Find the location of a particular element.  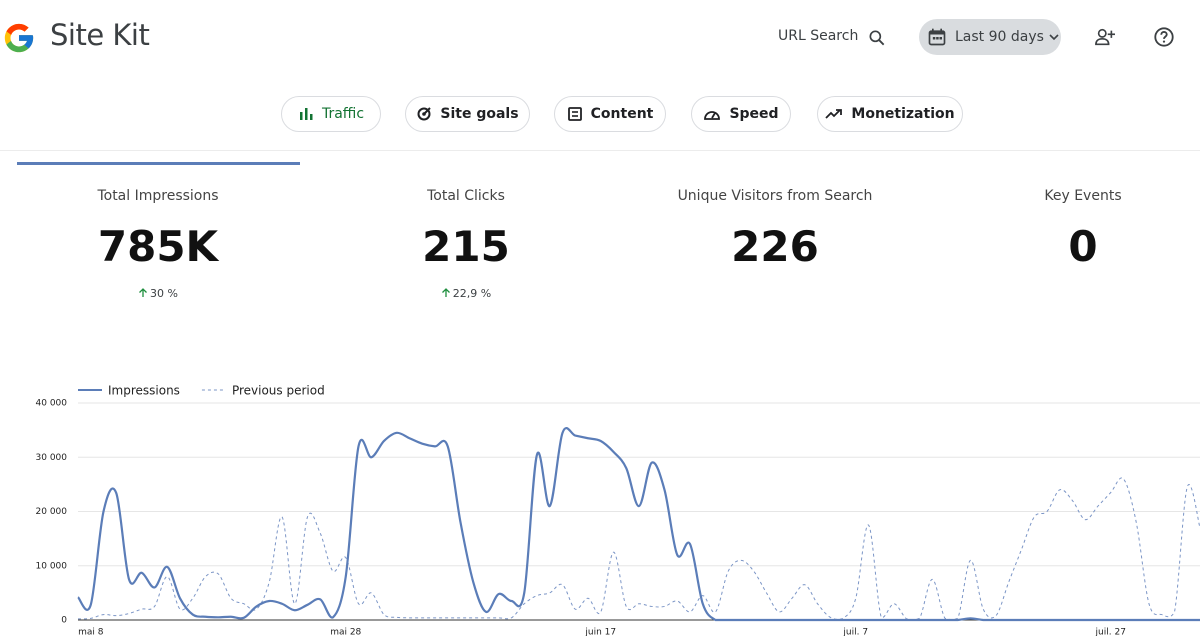

divider is located at coordinates (600, 150).